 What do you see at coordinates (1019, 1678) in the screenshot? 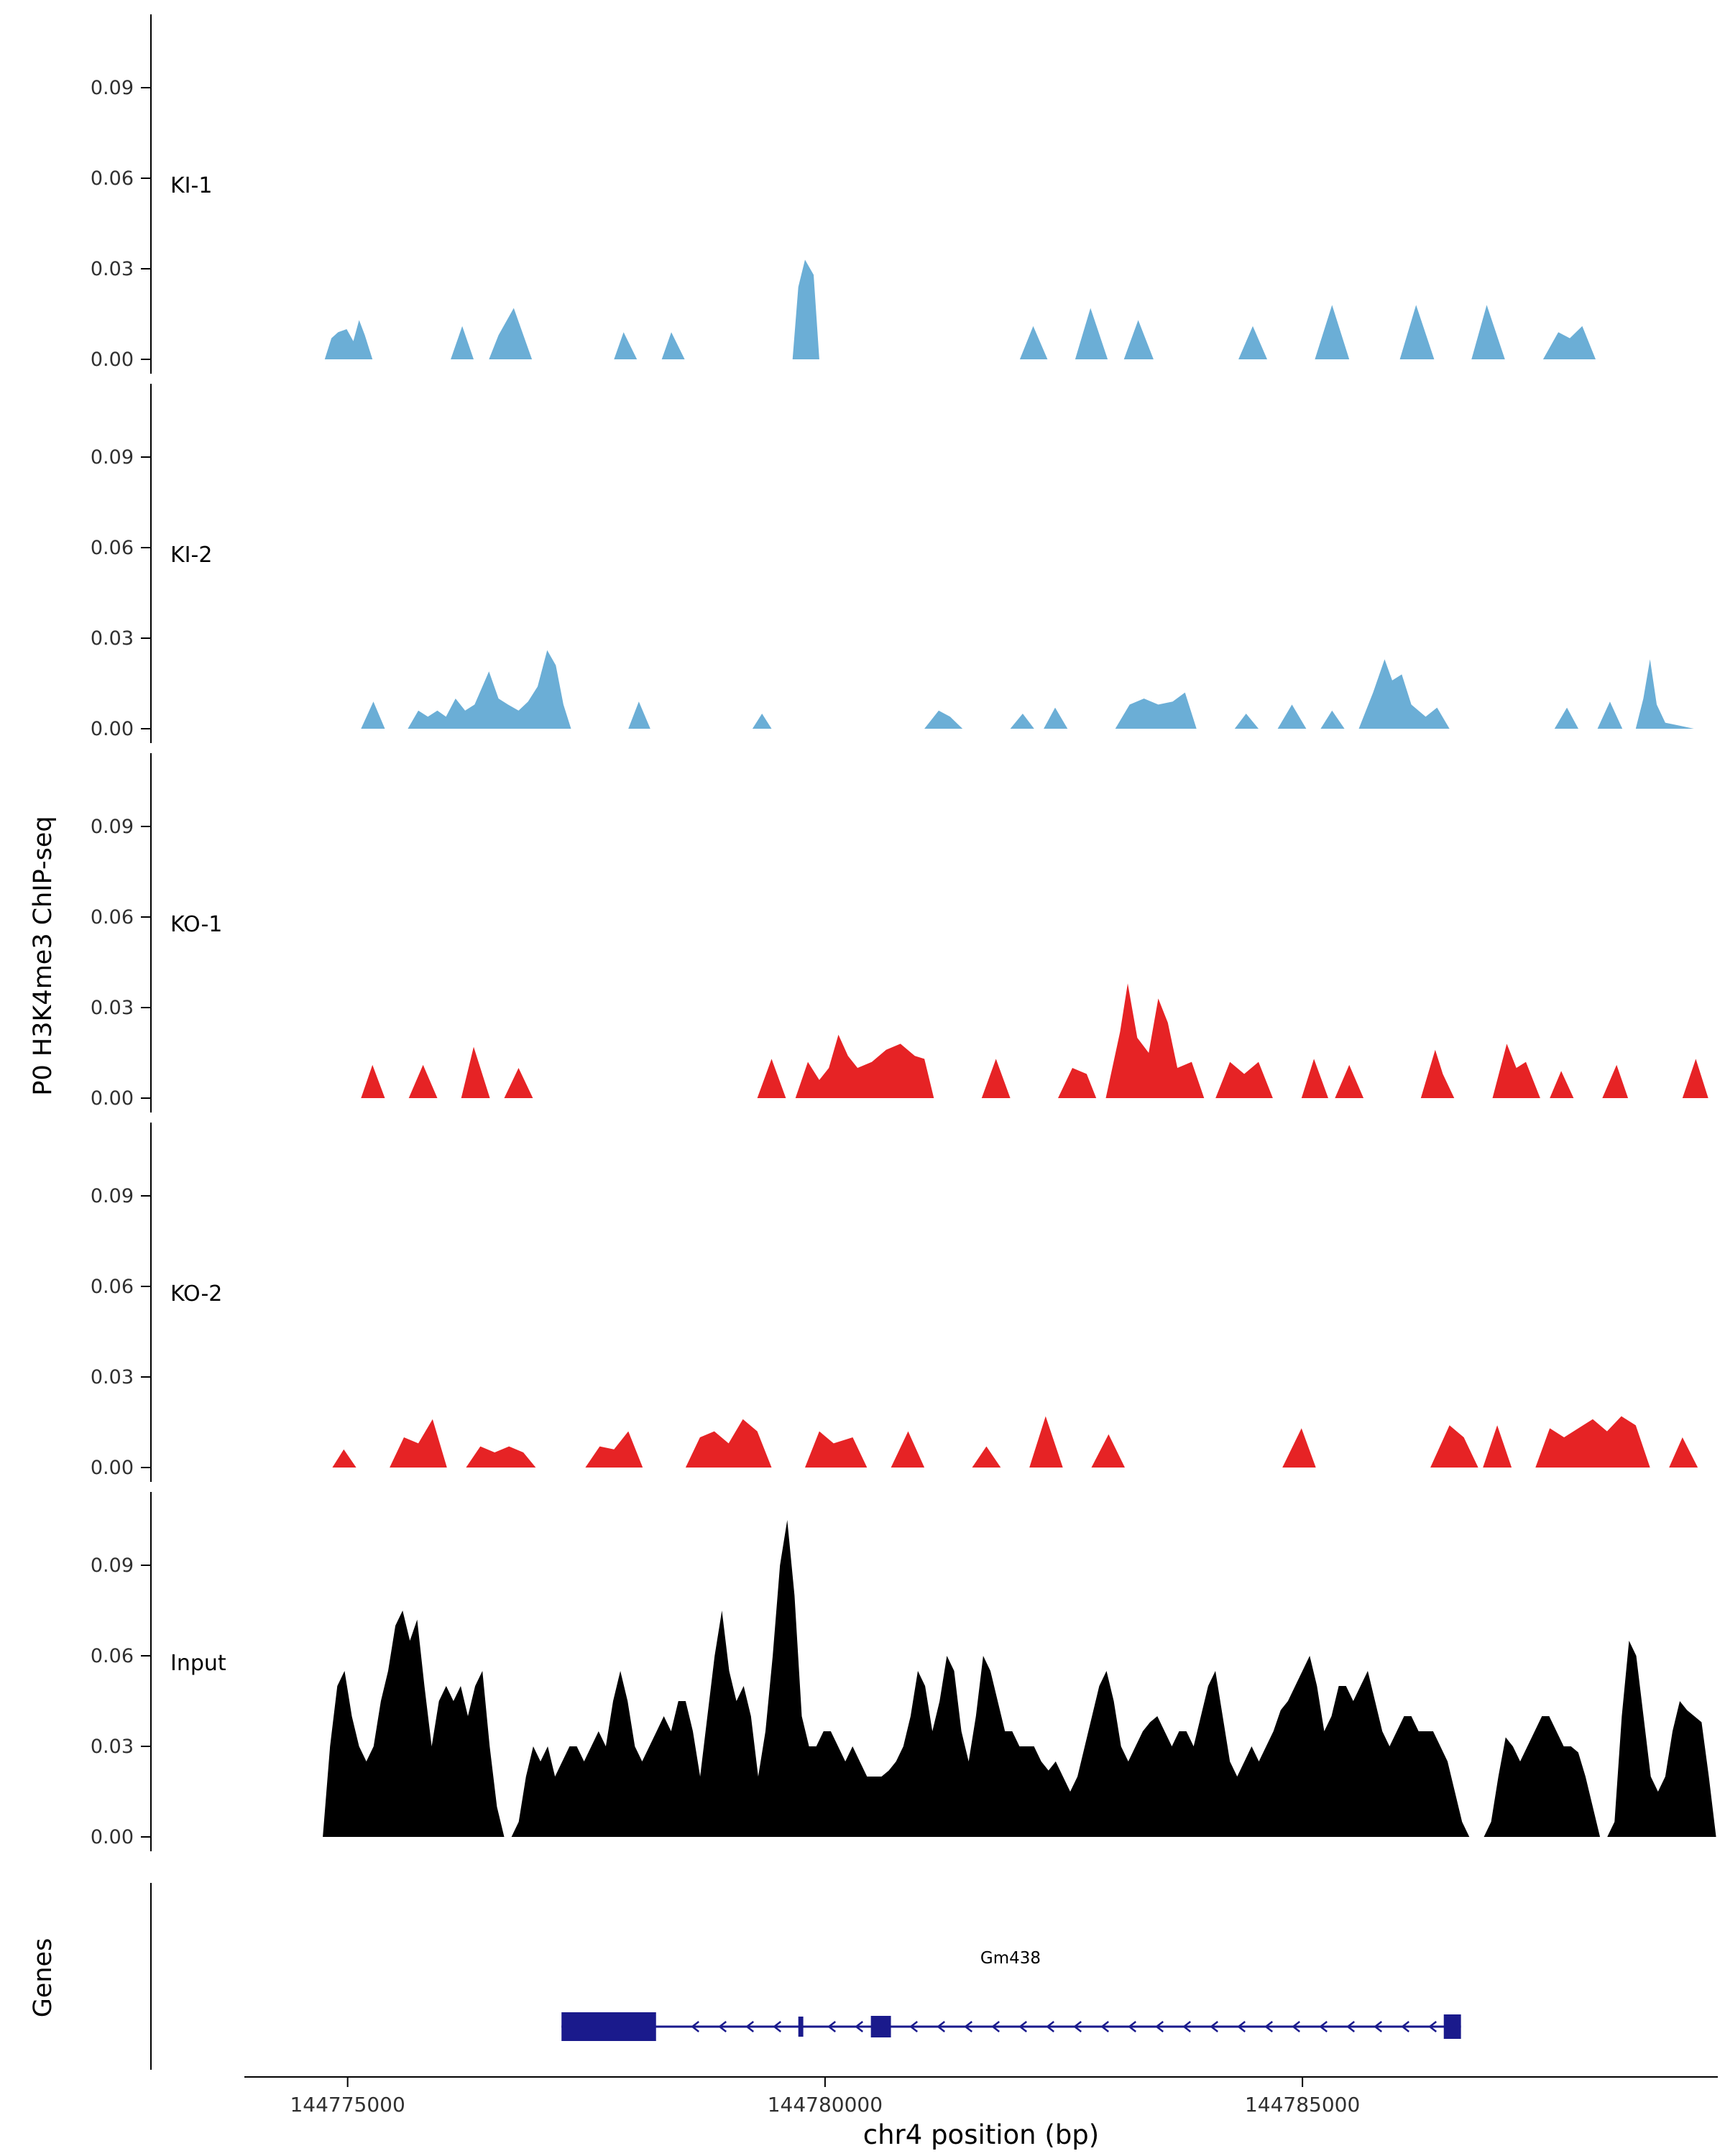
I see `coverage-area-input` at bounding box center [1019, 1678].